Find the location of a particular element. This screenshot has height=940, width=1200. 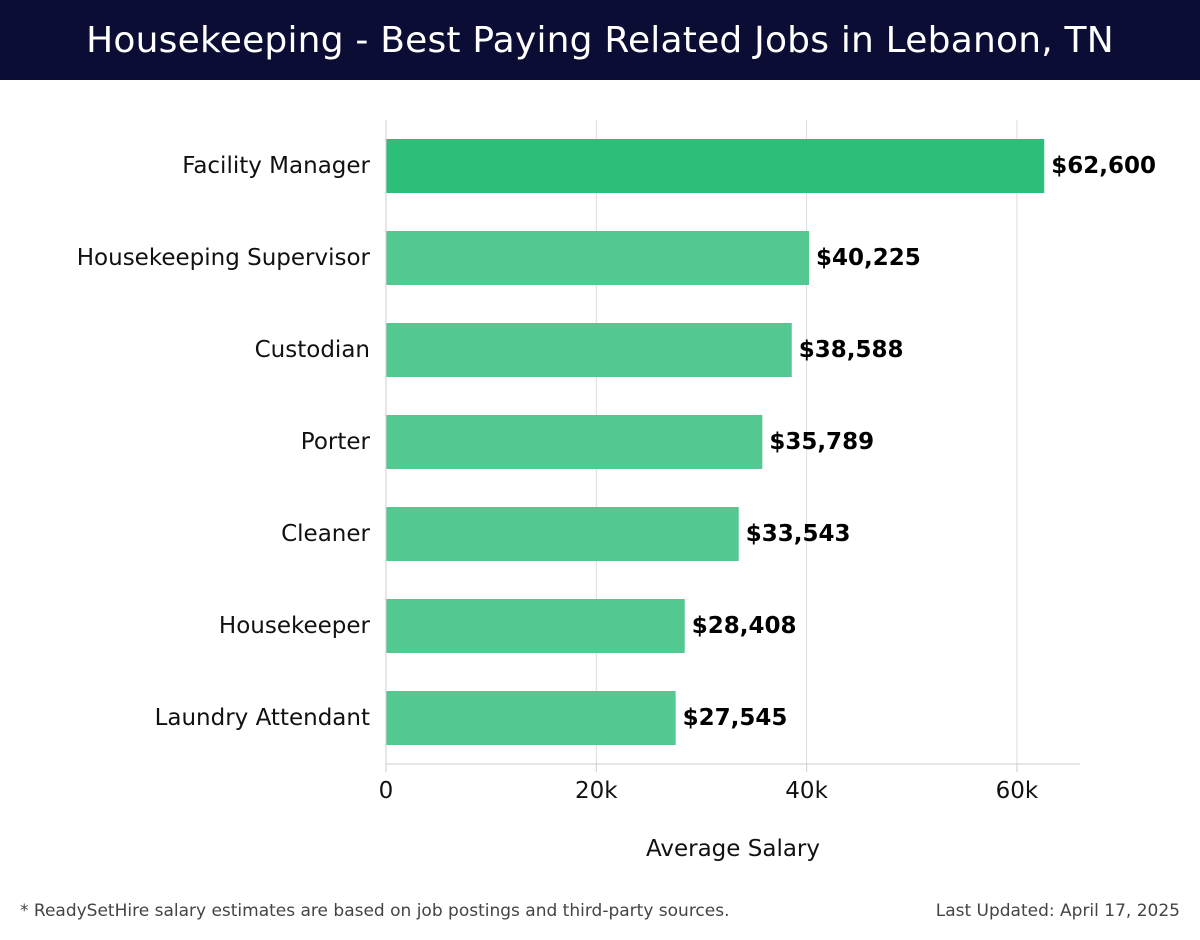

category-label-4: Cleaner is located at coordinates (325, 534).